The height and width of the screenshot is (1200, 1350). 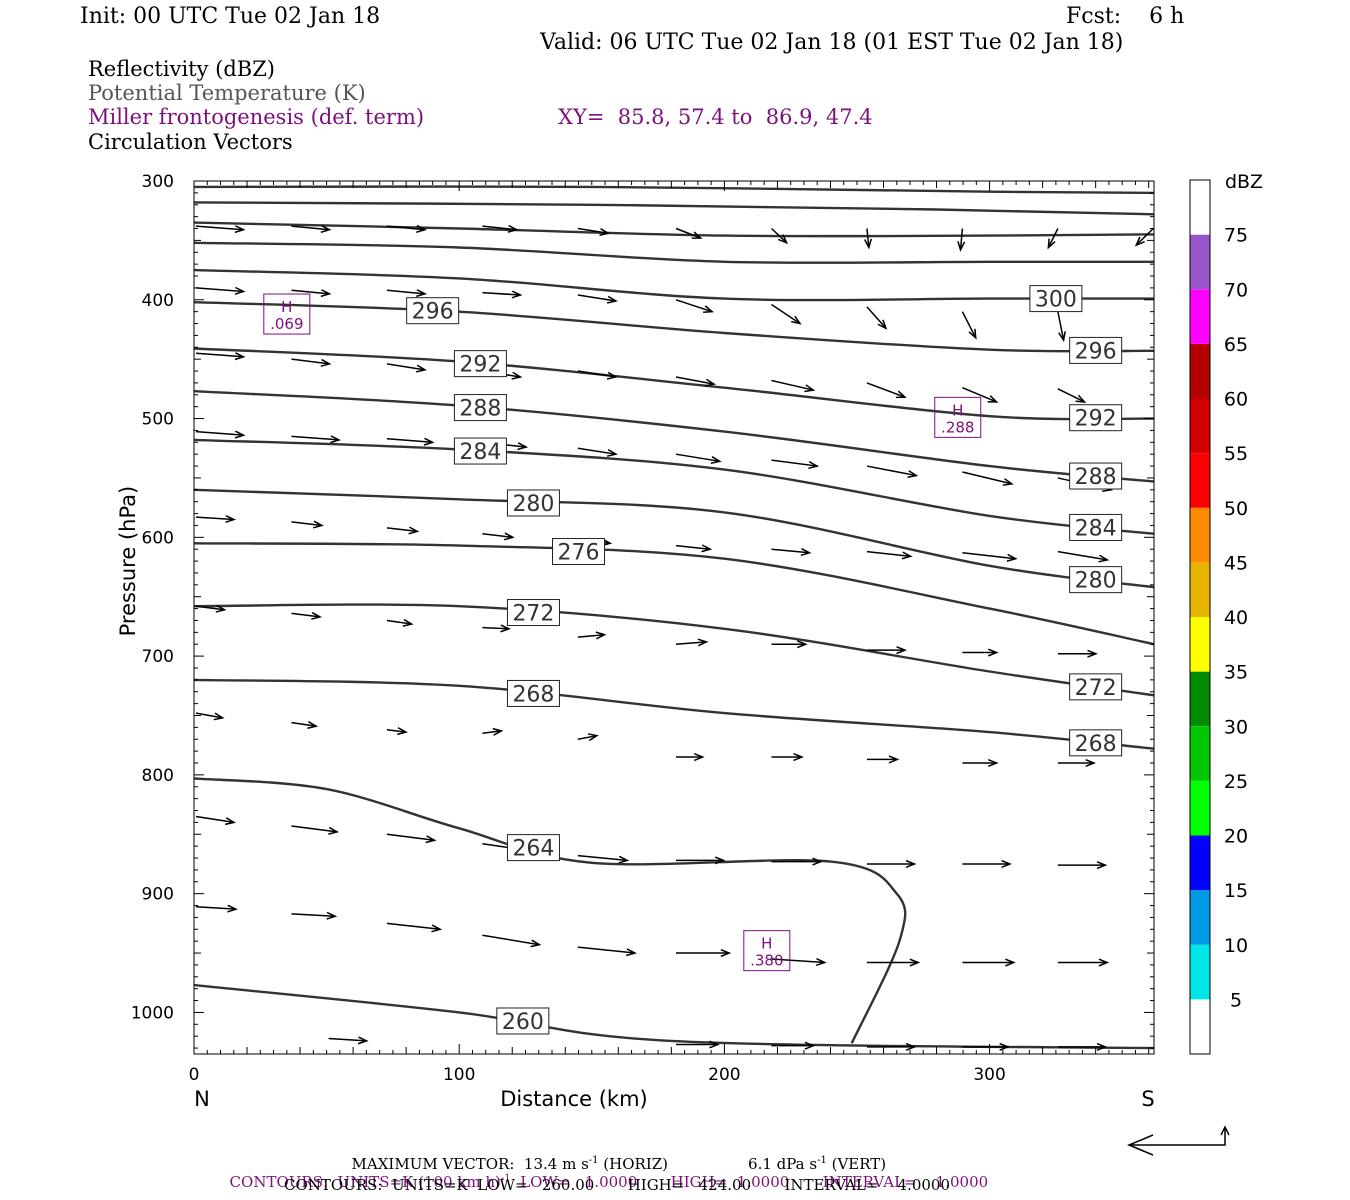 I want to click on colorbar-frame, so click(x=1200, y=617).